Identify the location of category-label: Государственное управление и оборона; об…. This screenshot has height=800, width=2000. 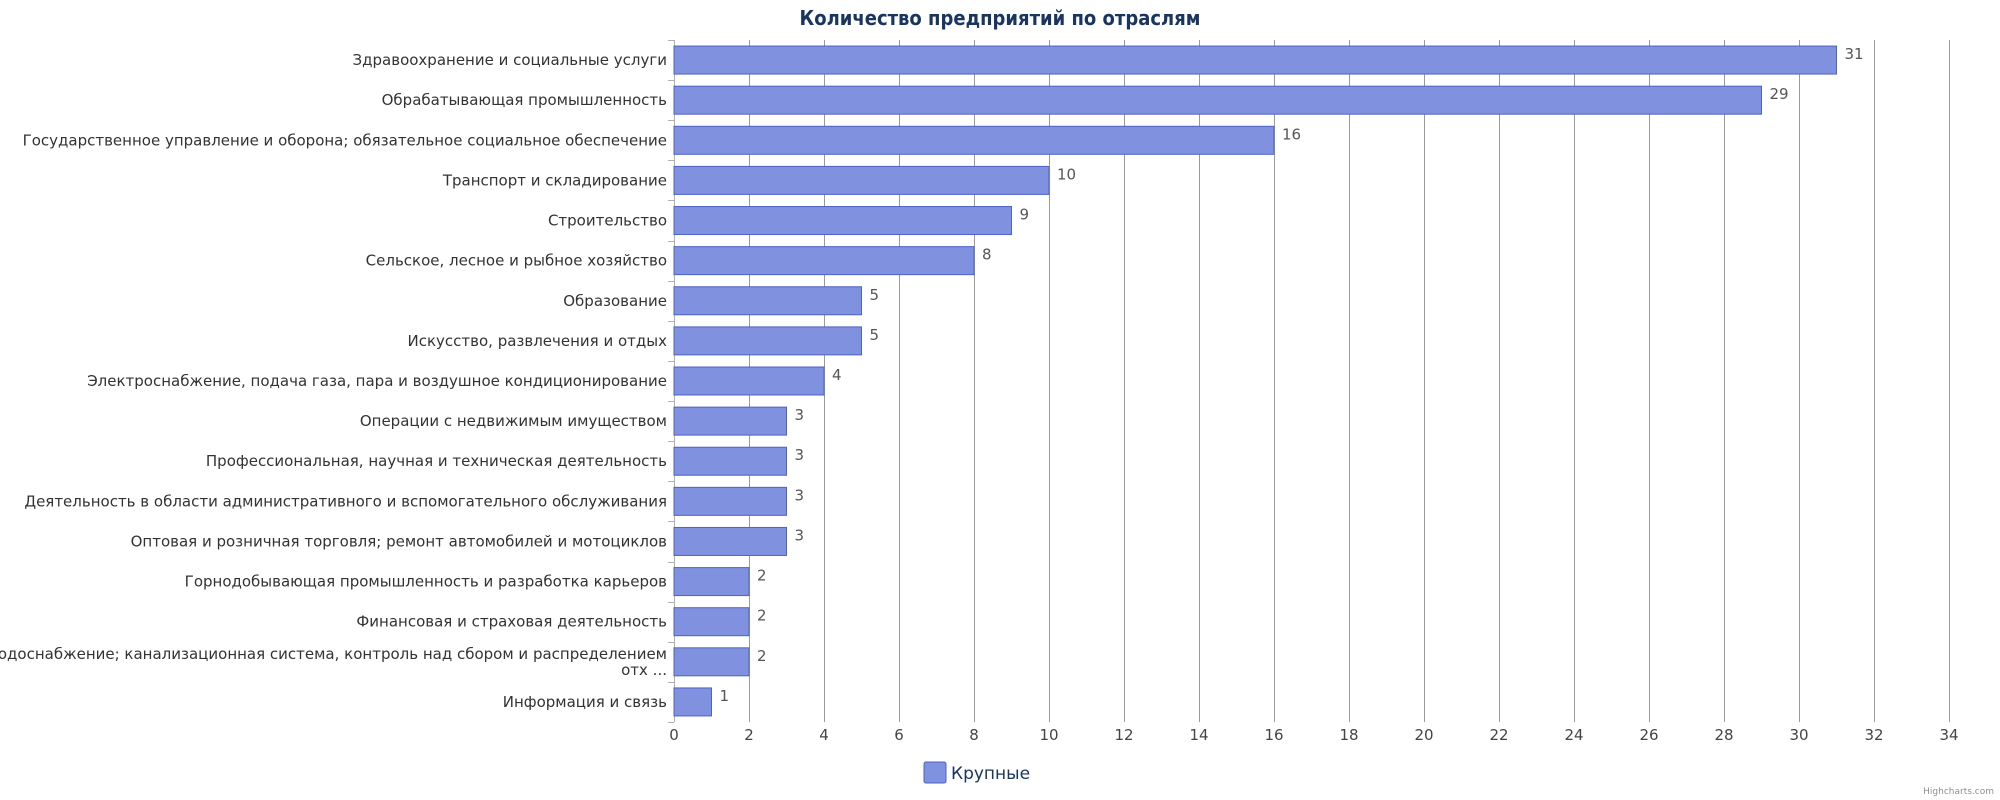
(345, 140).